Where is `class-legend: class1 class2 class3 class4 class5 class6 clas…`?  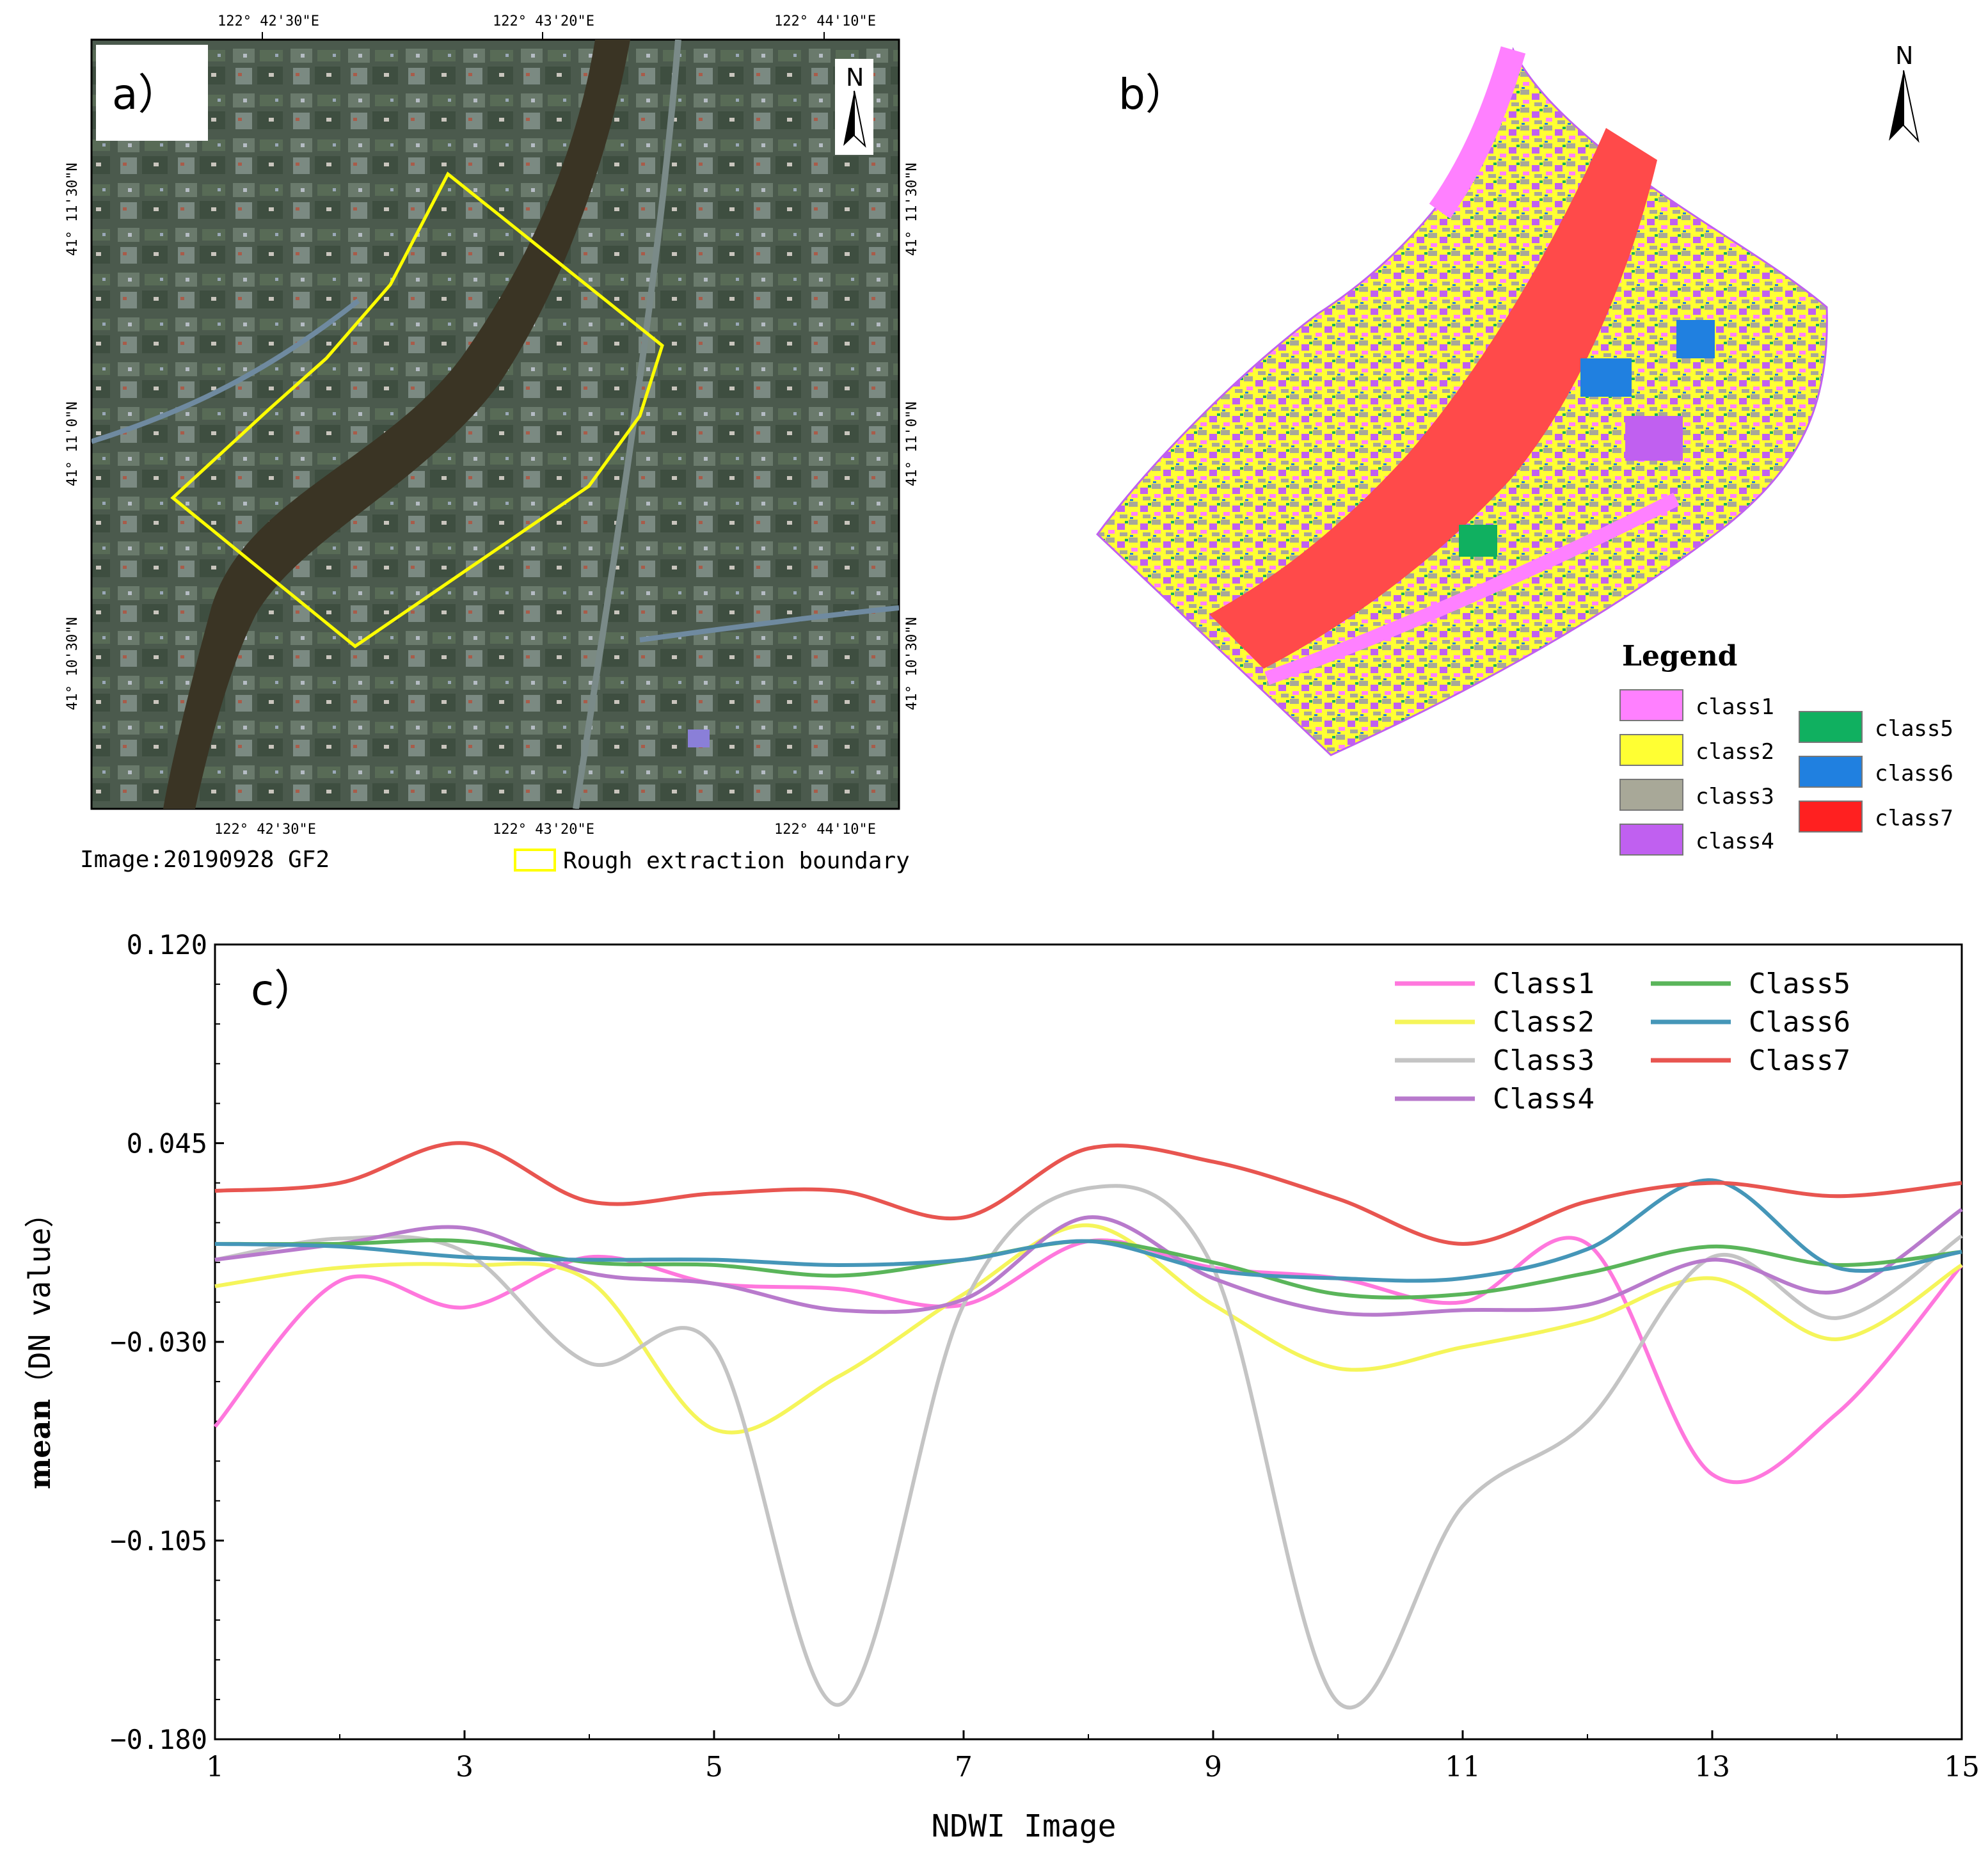 class-legend: class1 class2 class3 class4 class5 class6 clas… is located at coordinates (1786, 772).